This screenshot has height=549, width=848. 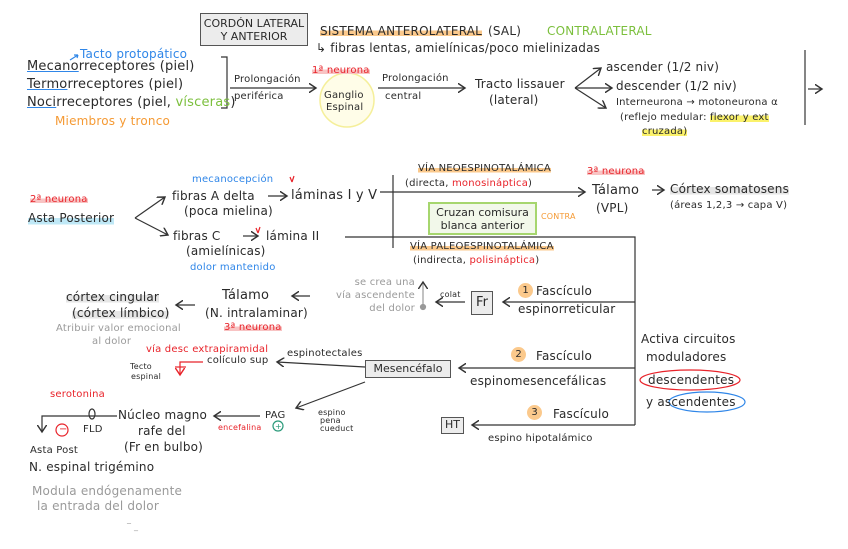 What do you see at coordinates (203, 102) in the screenshot?
I see `visceras-label: vísceras` at bounding box center [203, 102].